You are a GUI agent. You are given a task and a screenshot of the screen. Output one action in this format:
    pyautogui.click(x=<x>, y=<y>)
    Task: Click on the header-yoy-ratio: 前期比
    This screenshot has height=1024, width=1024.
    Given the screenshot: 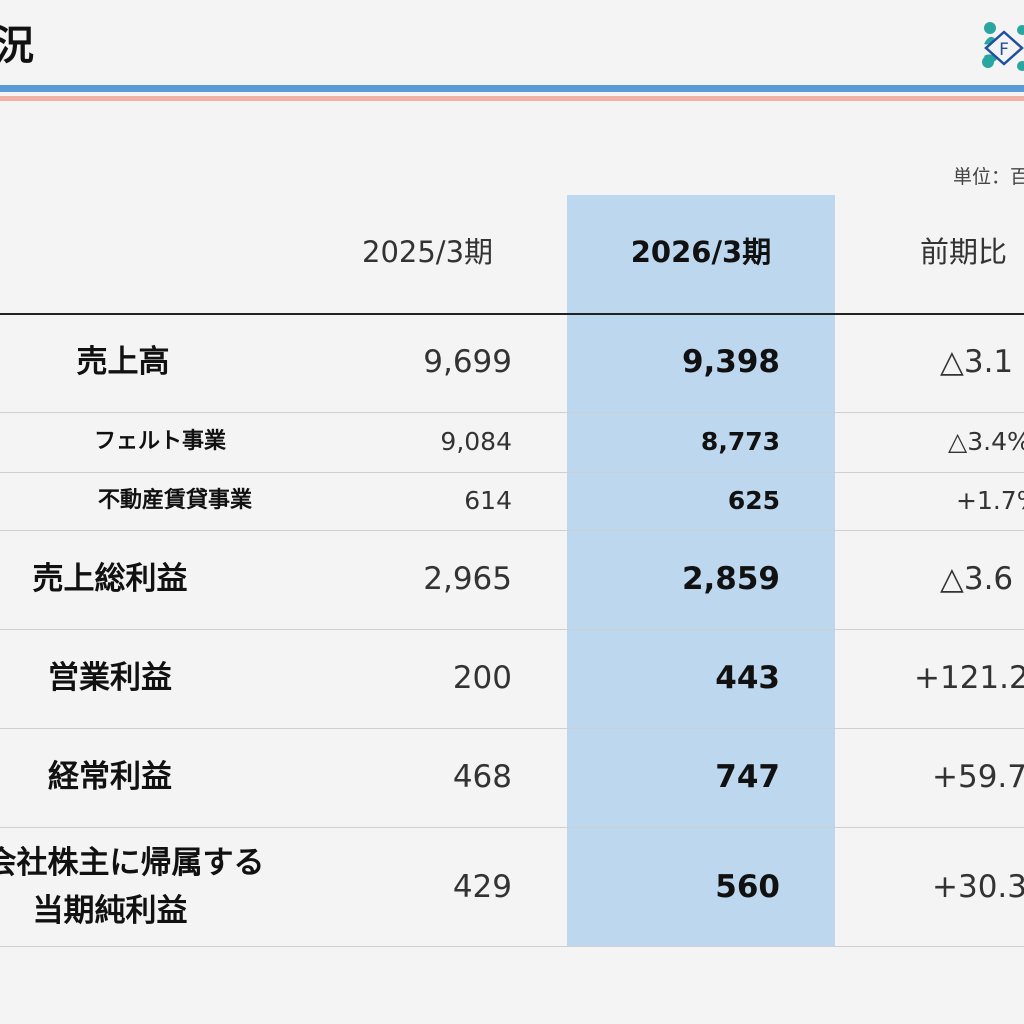 What is the action you would take?
    pyautogui.click(x=964, y=252)
    